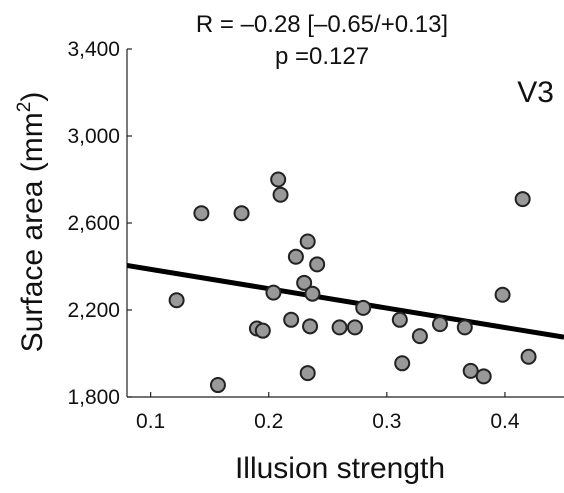 This screenshot has height=493, width=564. I want to click on regression-line-group, so click(345, 301).